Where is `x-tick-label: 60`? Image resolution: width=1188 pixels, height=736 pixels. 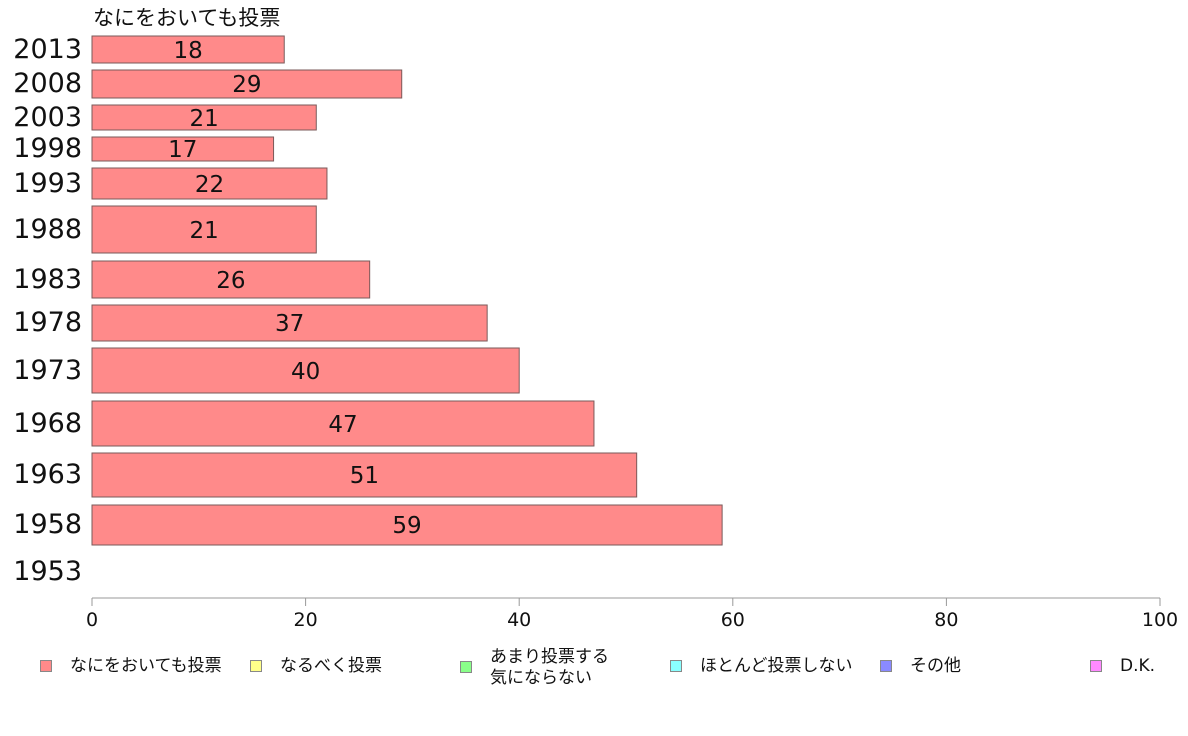
x-tick-label: 60 is located at coordinates (732, 620).